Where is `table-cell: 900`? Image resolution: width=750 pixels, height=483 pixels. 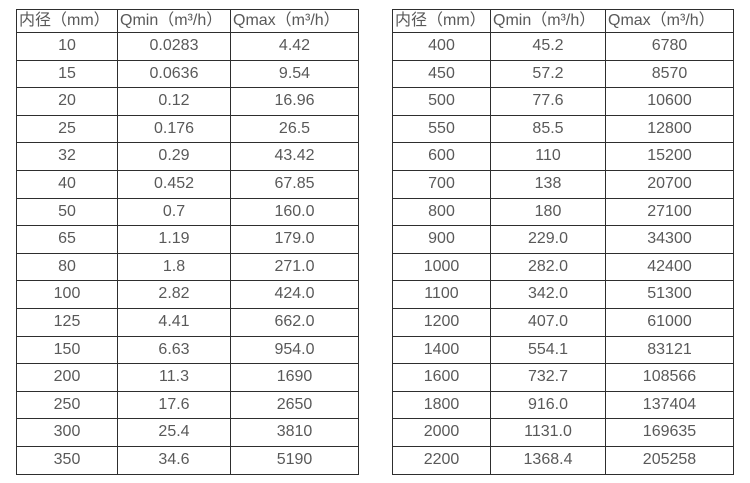
table-cell: 900 is located at coordinates (441, 239).